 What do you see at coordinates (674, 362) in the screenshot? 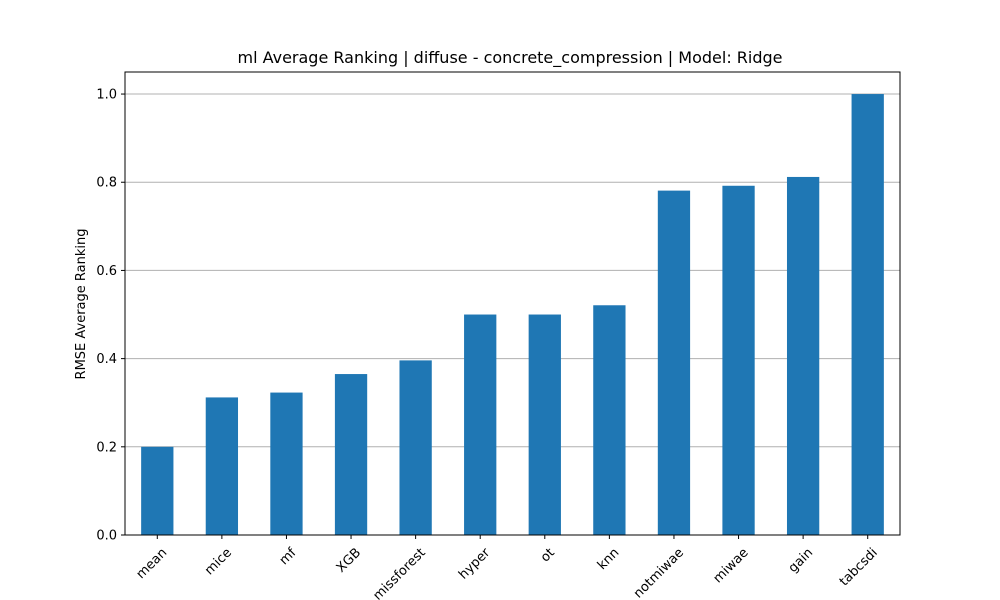
I see `bar-notmiwae` at bounding box center [674, 362].